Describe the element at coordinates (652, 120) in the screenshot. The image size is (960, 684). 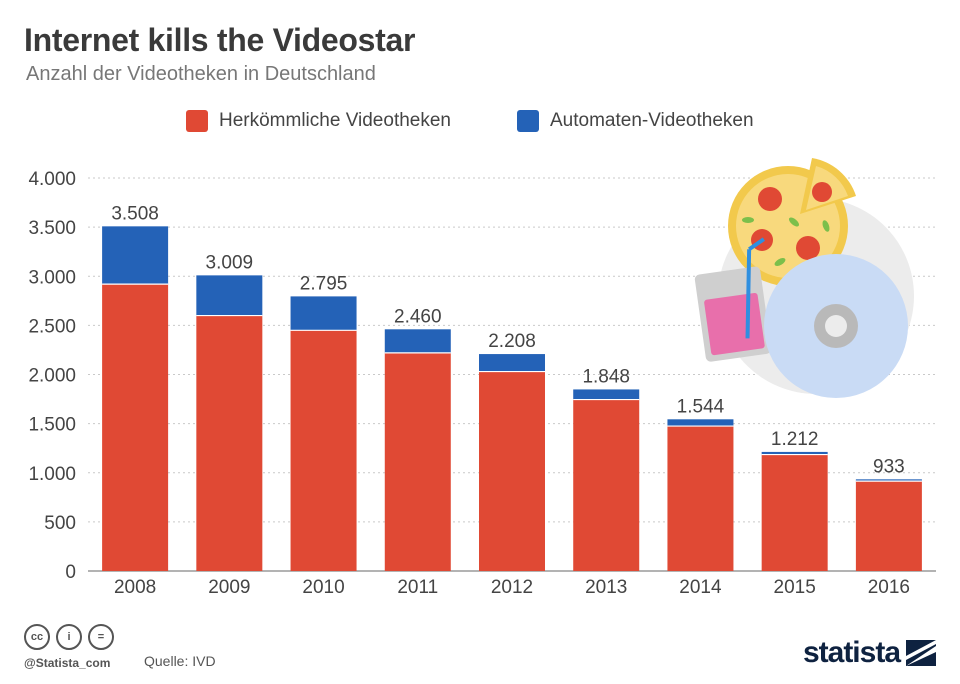
I see `legend-label-automaten: Automaten-Videotheken` at that location.